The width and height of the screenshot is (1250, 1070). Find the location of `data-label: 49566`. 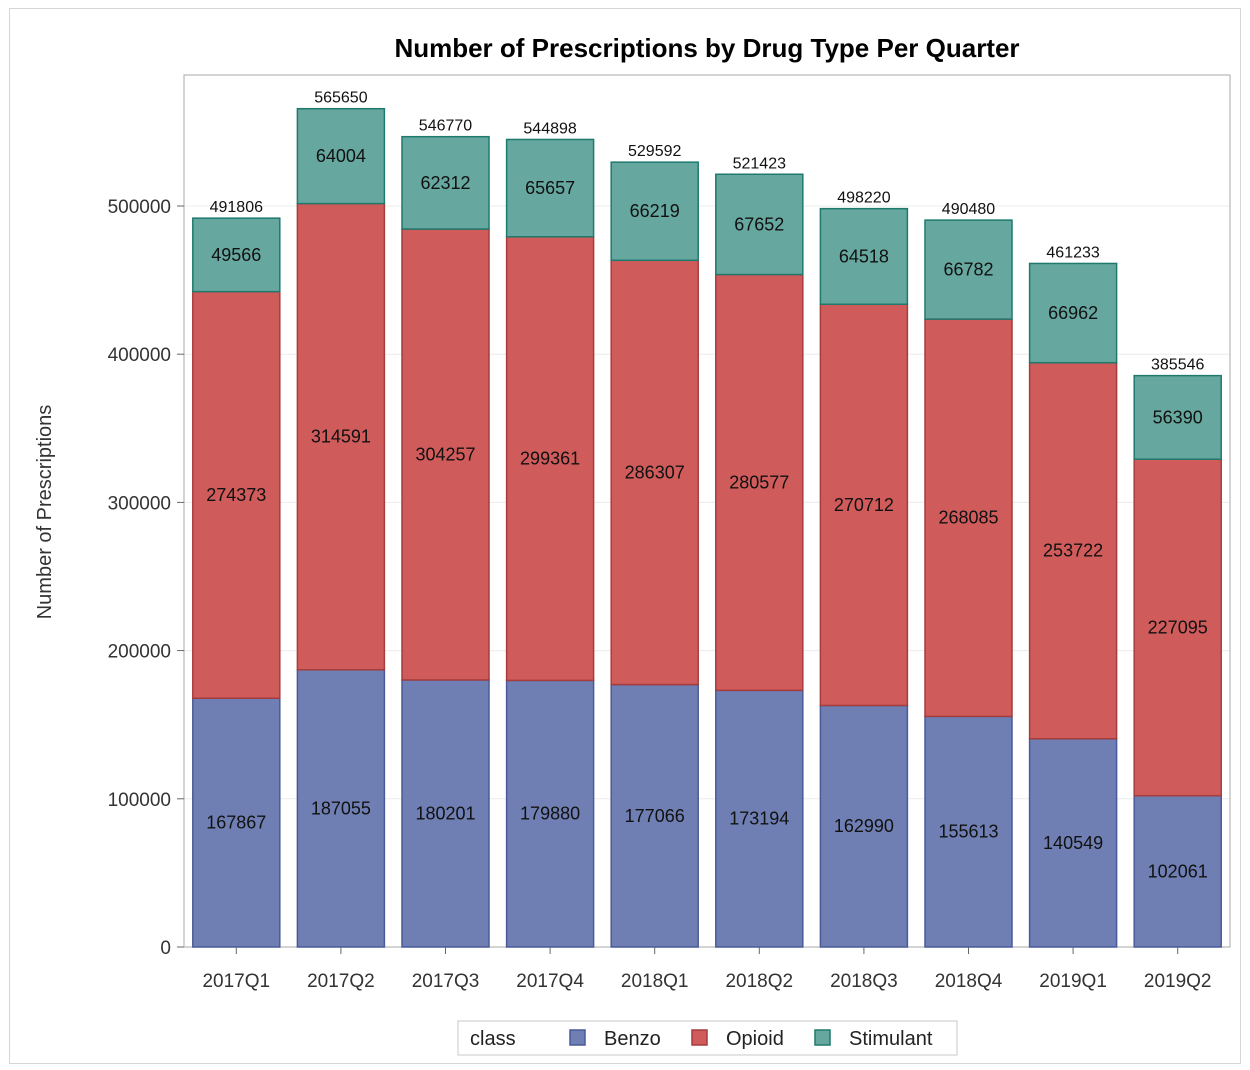

data-label: 49566 is located at coordinates (236, 255).